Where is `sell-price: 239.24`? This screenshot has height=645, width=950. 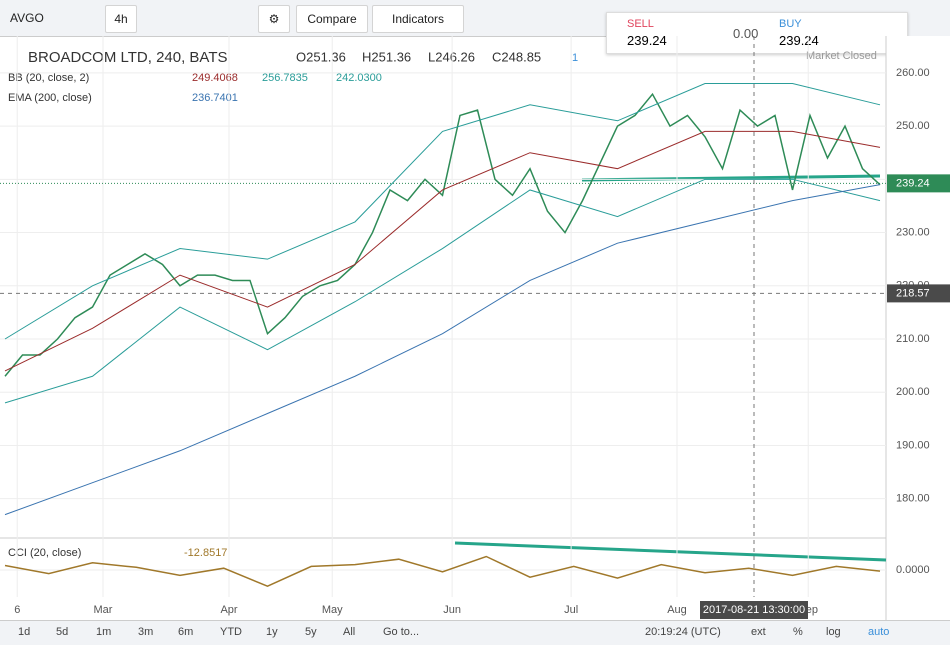 sell-price: 239.24 is located at coordinates (647, 40).